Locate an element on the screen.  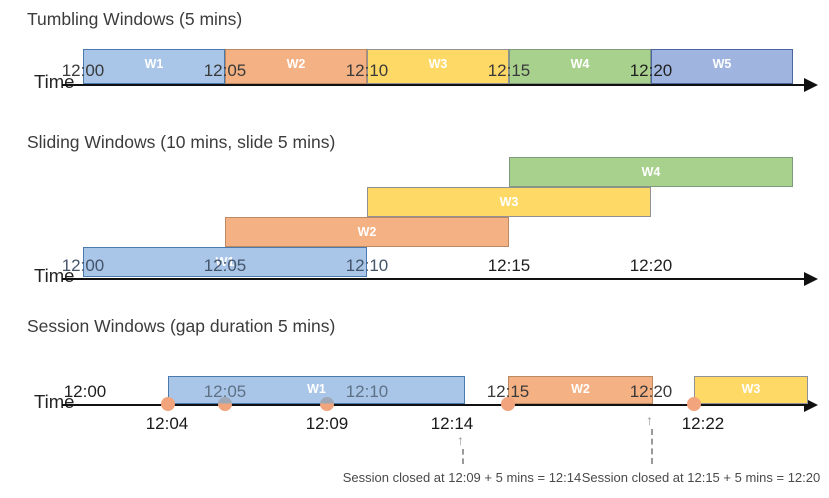
tumbling-tick-1220: 12:20 is located at coordinates (651, 70).